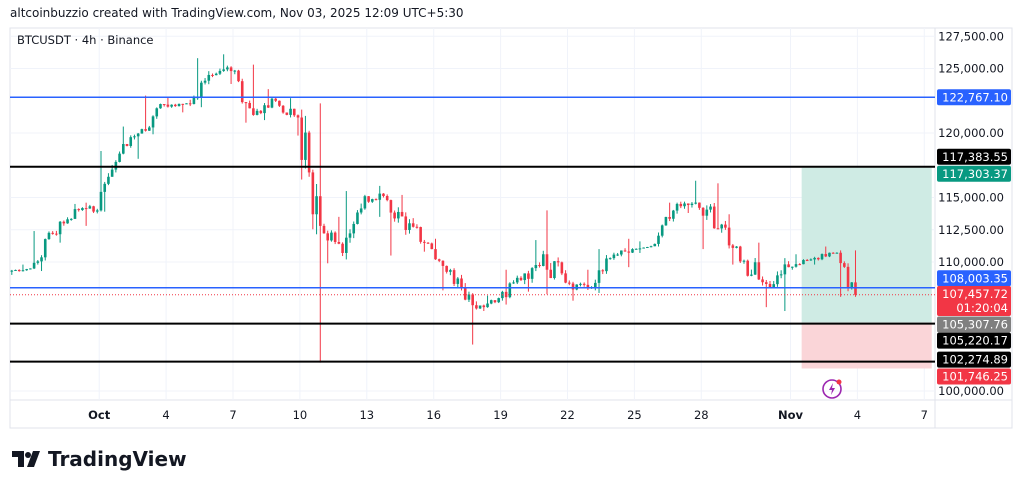 This screenshot has height=487, width=1024. What do you see at coordinates (975, 376) in the screenshot?
I see `stop-price-label: 101,746.25` at bounding box center [975, 376].